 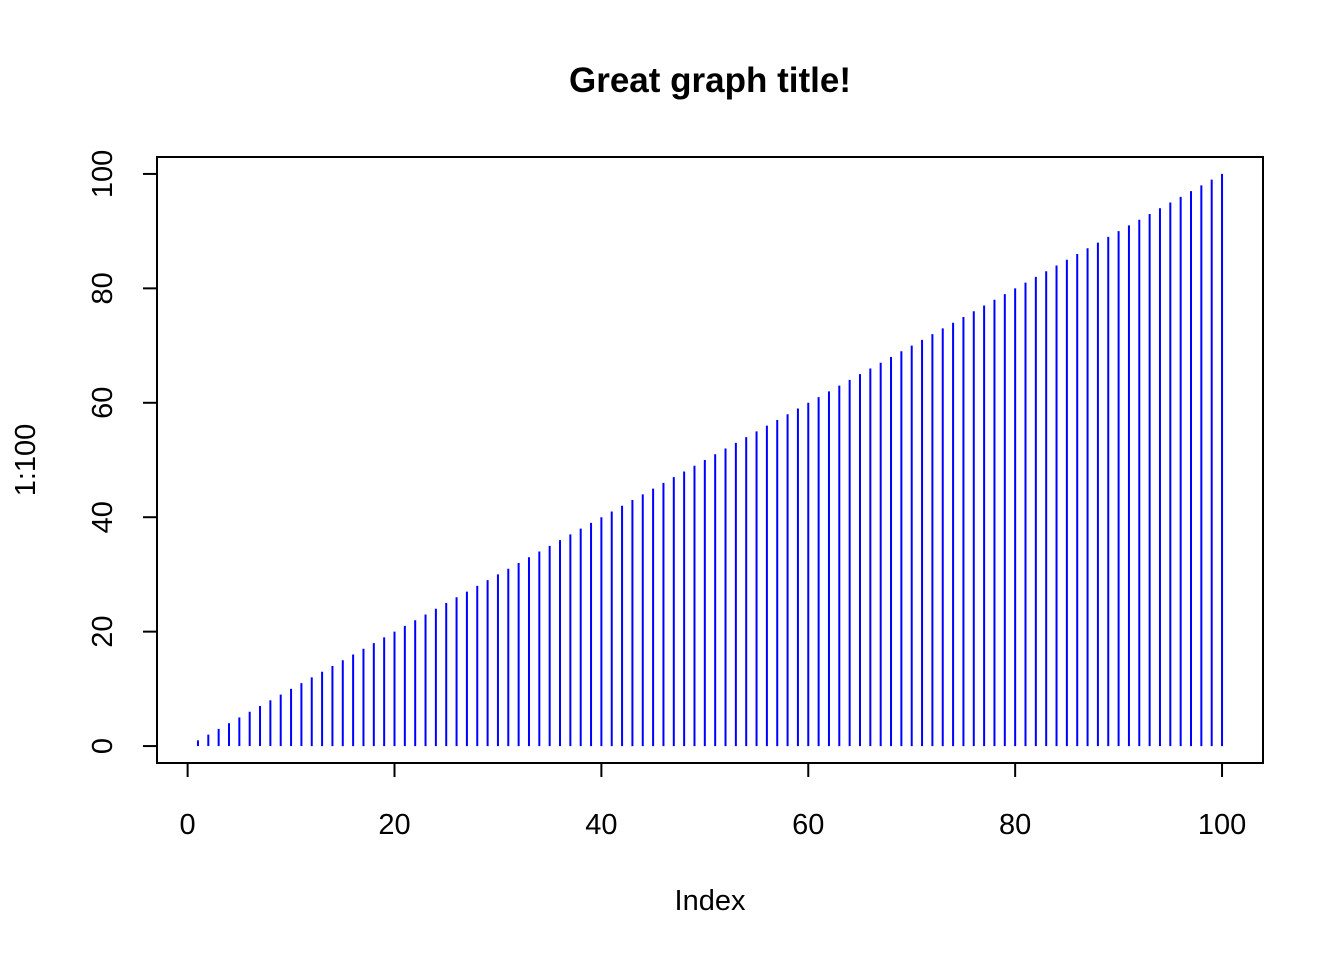 What do you see at coordinates (103, 288) in the screenshot?
I see `y-tick-label: 80` at bounding box center [103, 288].